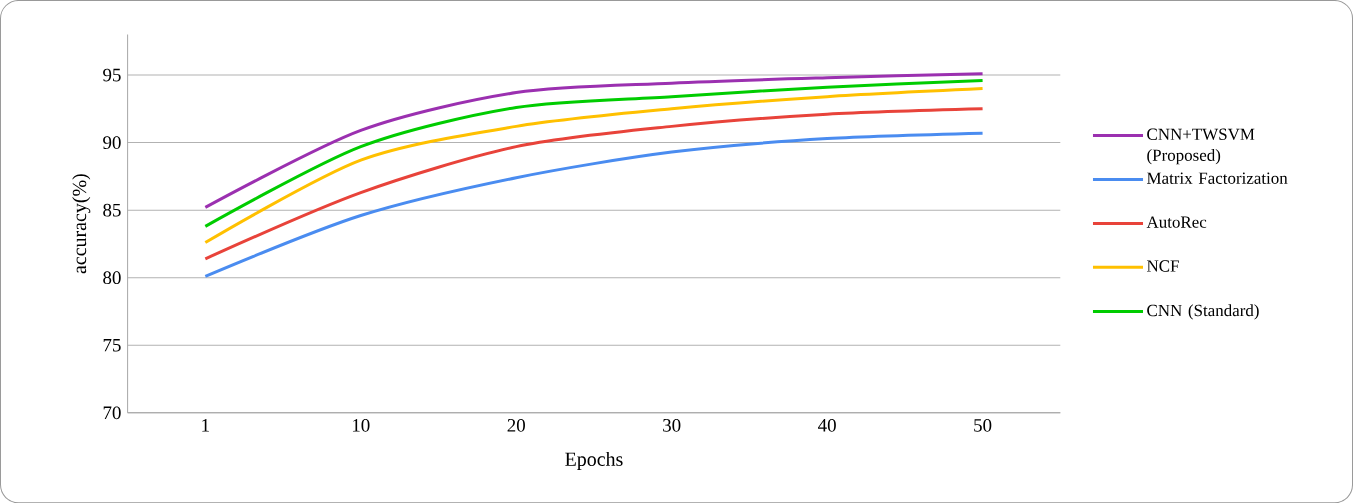  Describe the element at coordinates (112, 210) in the screenshot. I see `y-tick-label: 85` at that location.